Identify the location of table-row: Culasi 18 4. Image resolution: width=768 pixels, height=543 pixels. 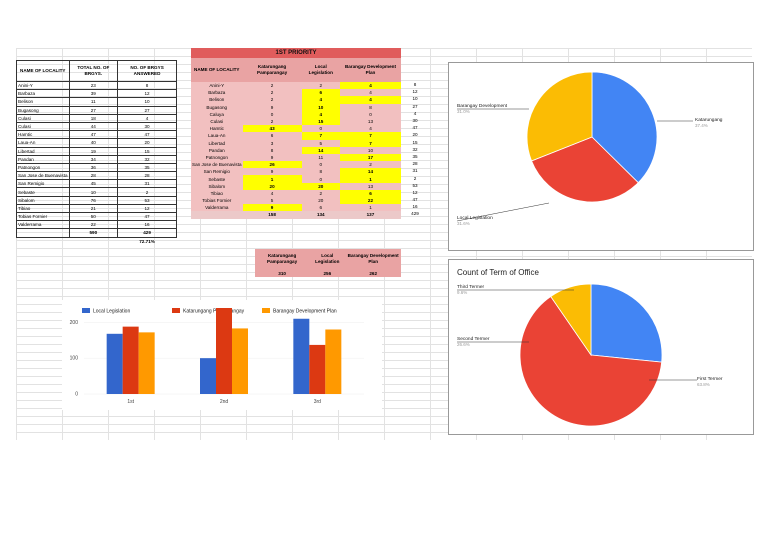
(96, 118).